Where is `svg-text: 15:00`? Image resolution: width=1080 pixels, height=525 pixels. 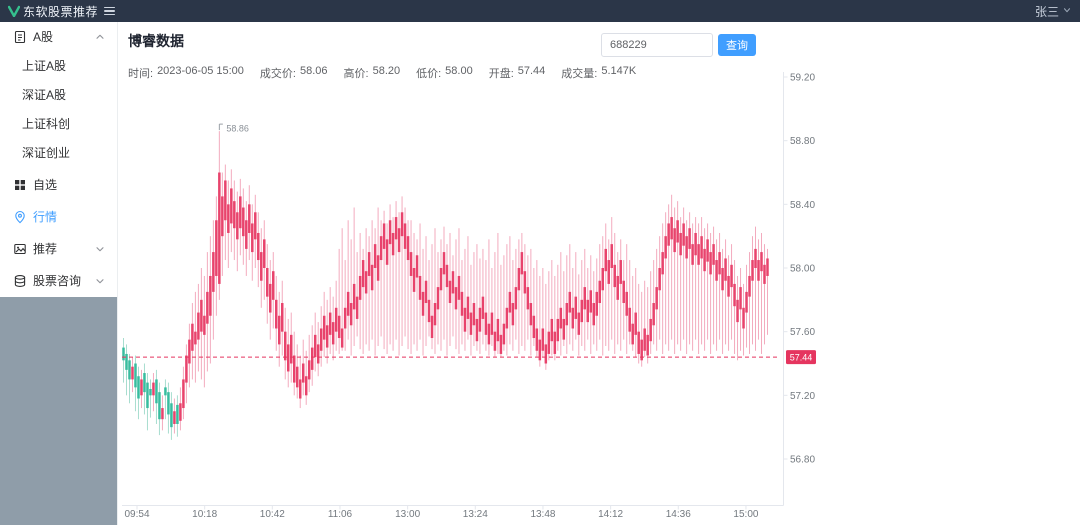
svg-text: 15:00 is located at coordinates (745, 514).